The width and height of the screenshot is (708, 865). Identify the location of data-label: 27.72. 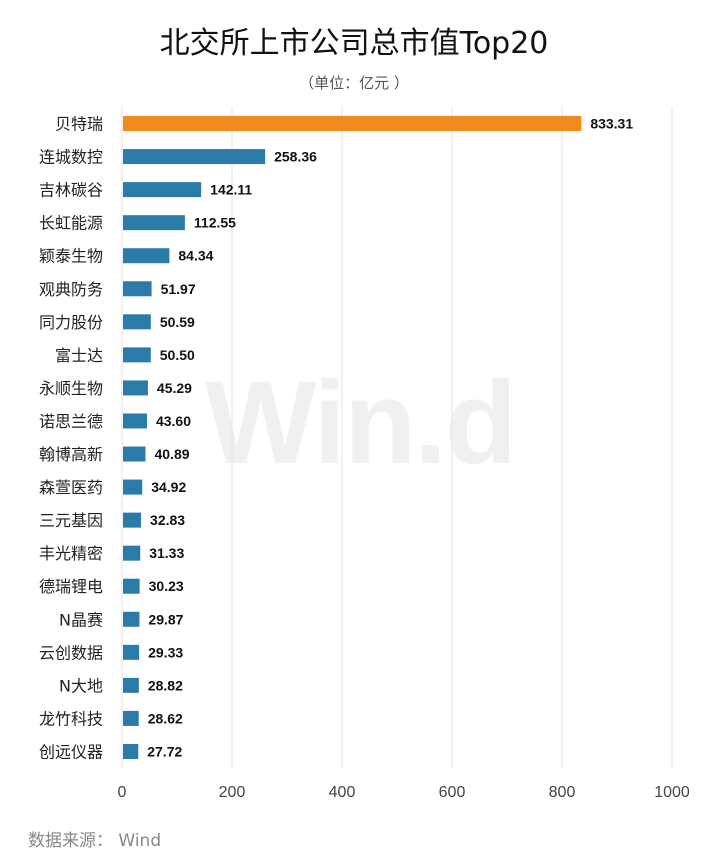
(164, 751).